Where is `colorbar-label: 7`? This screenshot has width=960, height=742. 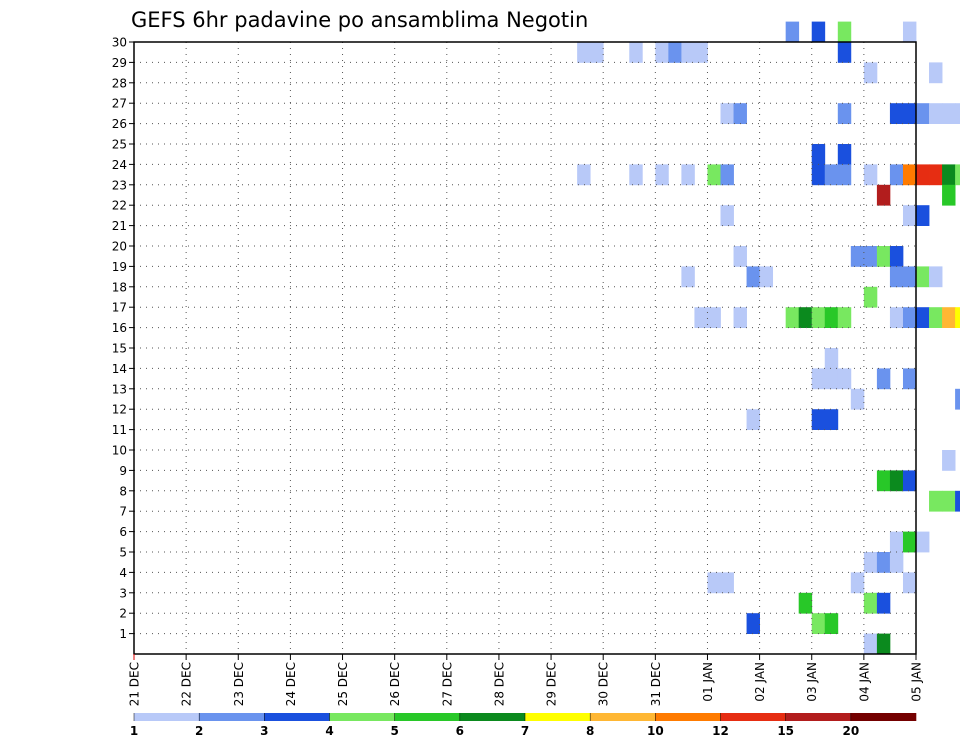
colorbar-label: 7 is located at coordinates (525, 731).